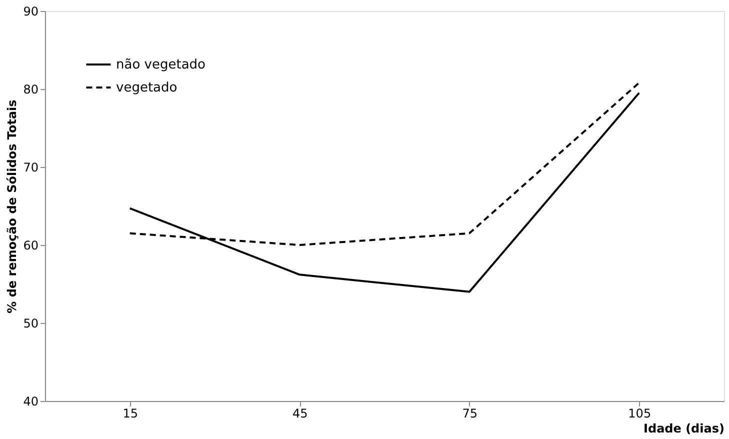 The width and height of the screenshot is (729, 439). I want to click on x-tick-label: 45, so click(300, 413).